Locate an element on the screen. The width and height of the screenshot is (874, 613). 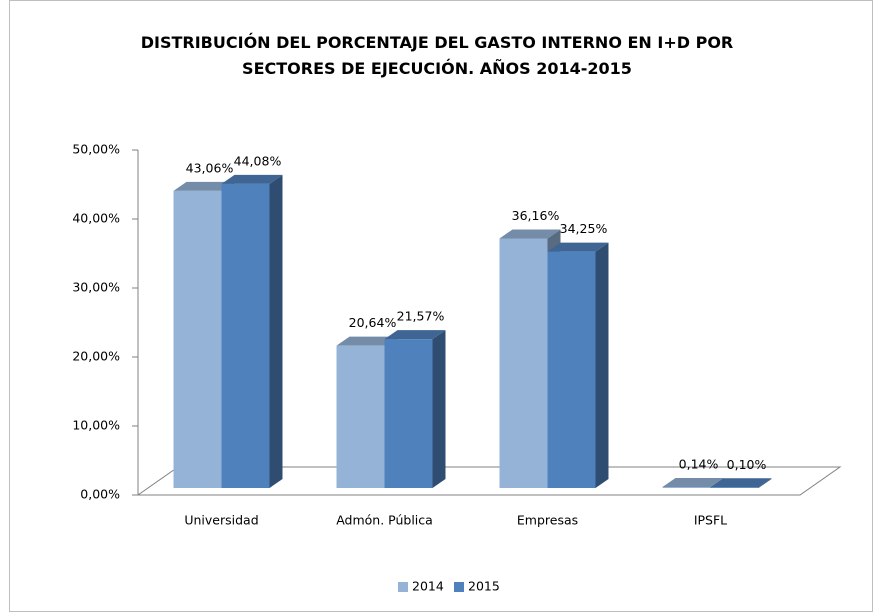
x-tick-label: IPSFL is located at coordinates (710, 520).